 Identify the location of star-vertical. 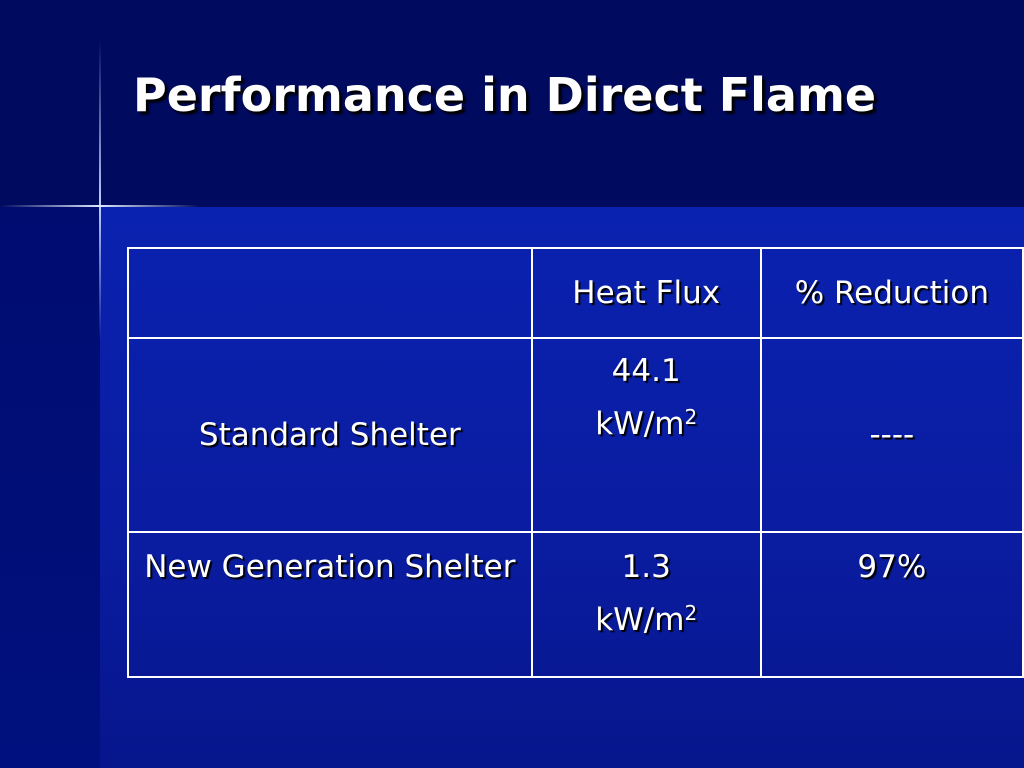
(100, 190).